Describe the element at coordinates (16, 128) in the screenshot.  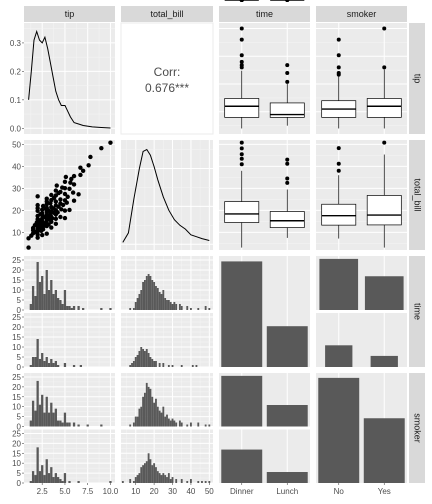
I see `y-tick-label-density: 0.0` at that location.